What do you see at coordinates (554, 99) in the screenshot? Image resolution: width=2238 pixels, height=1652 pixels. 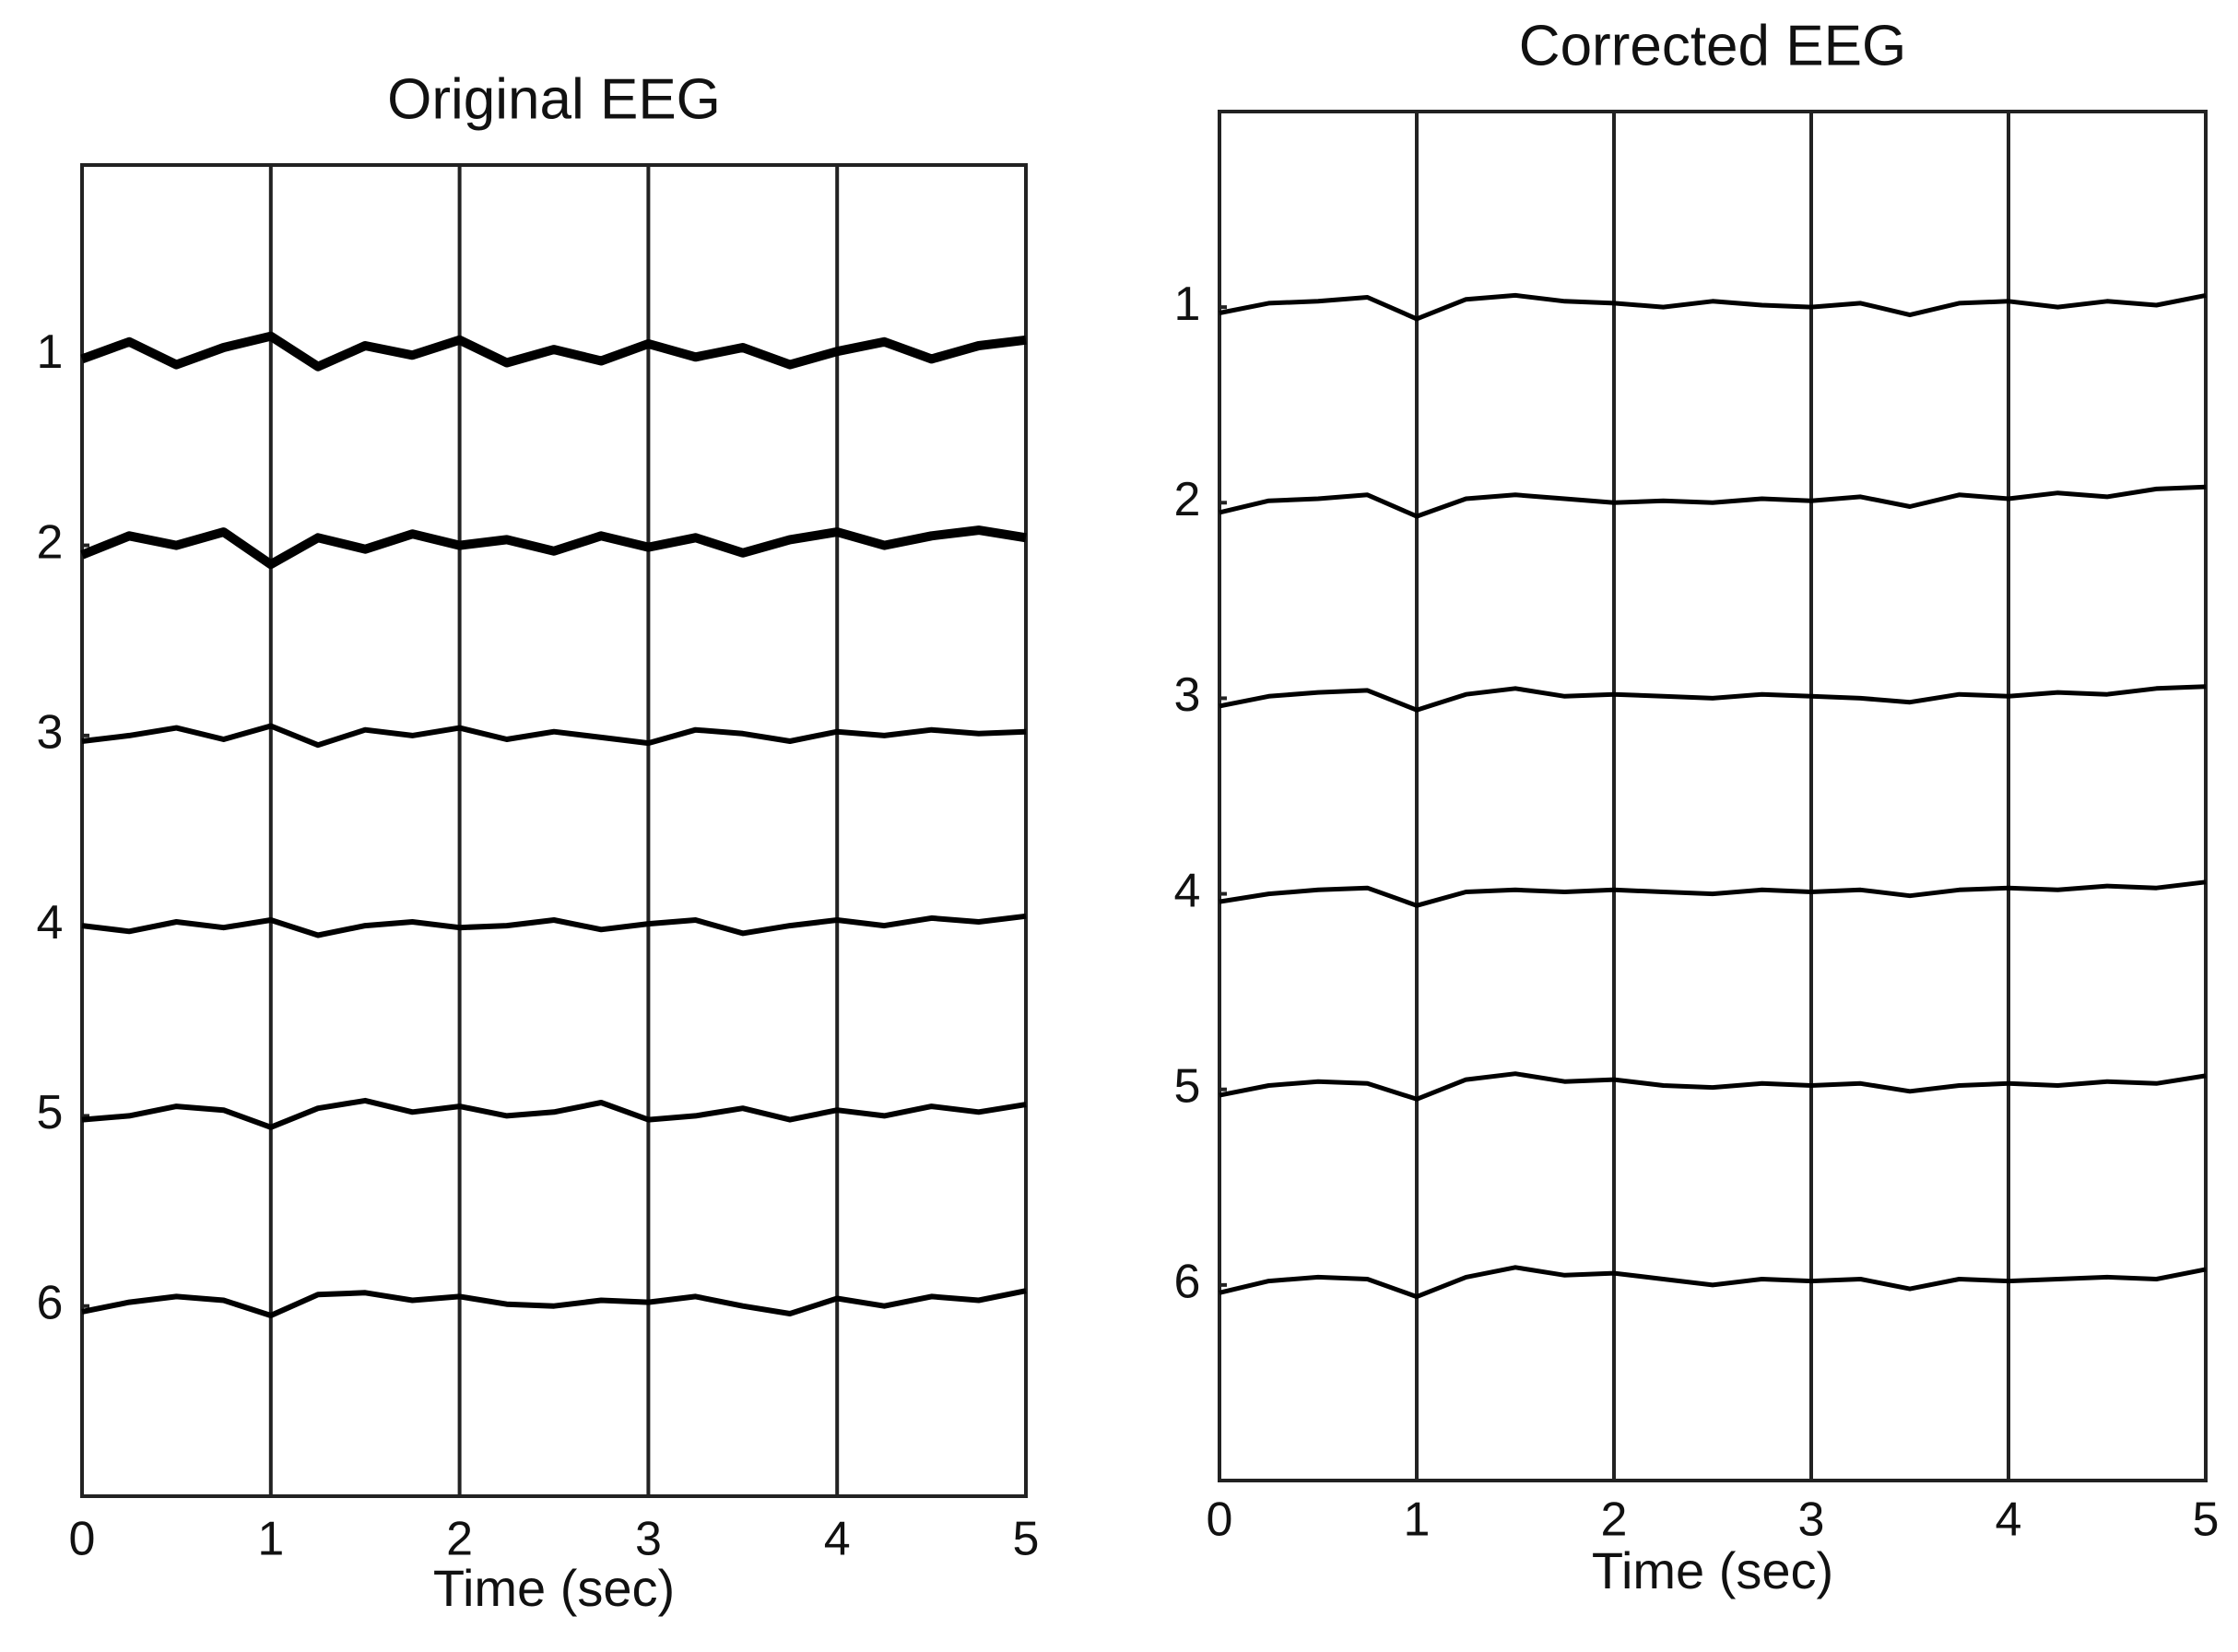 I see `chart-title: Original EEG` at bounding box center [554, 99].